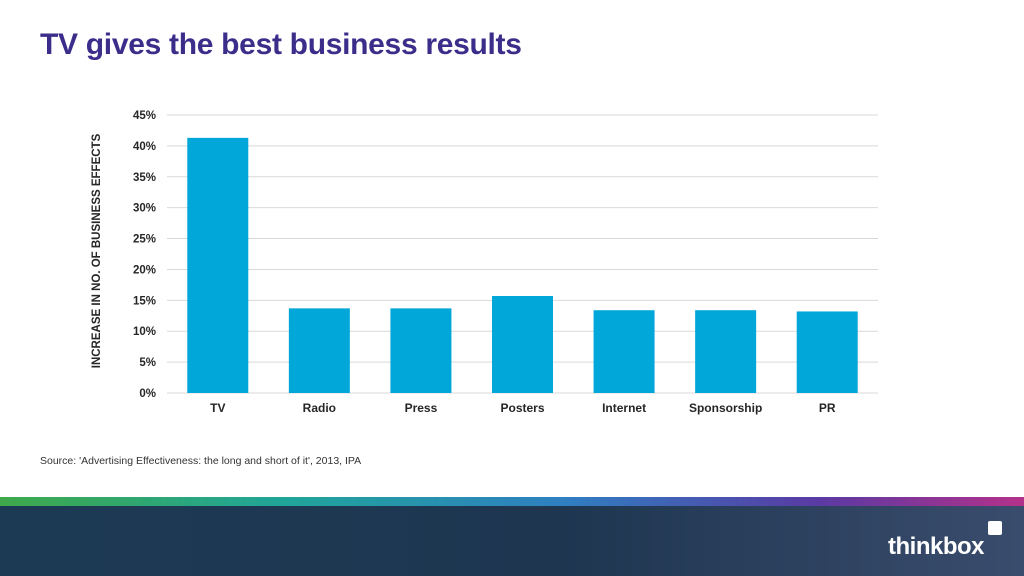  I want to click on bar-sponsorship, so click(726, 351).